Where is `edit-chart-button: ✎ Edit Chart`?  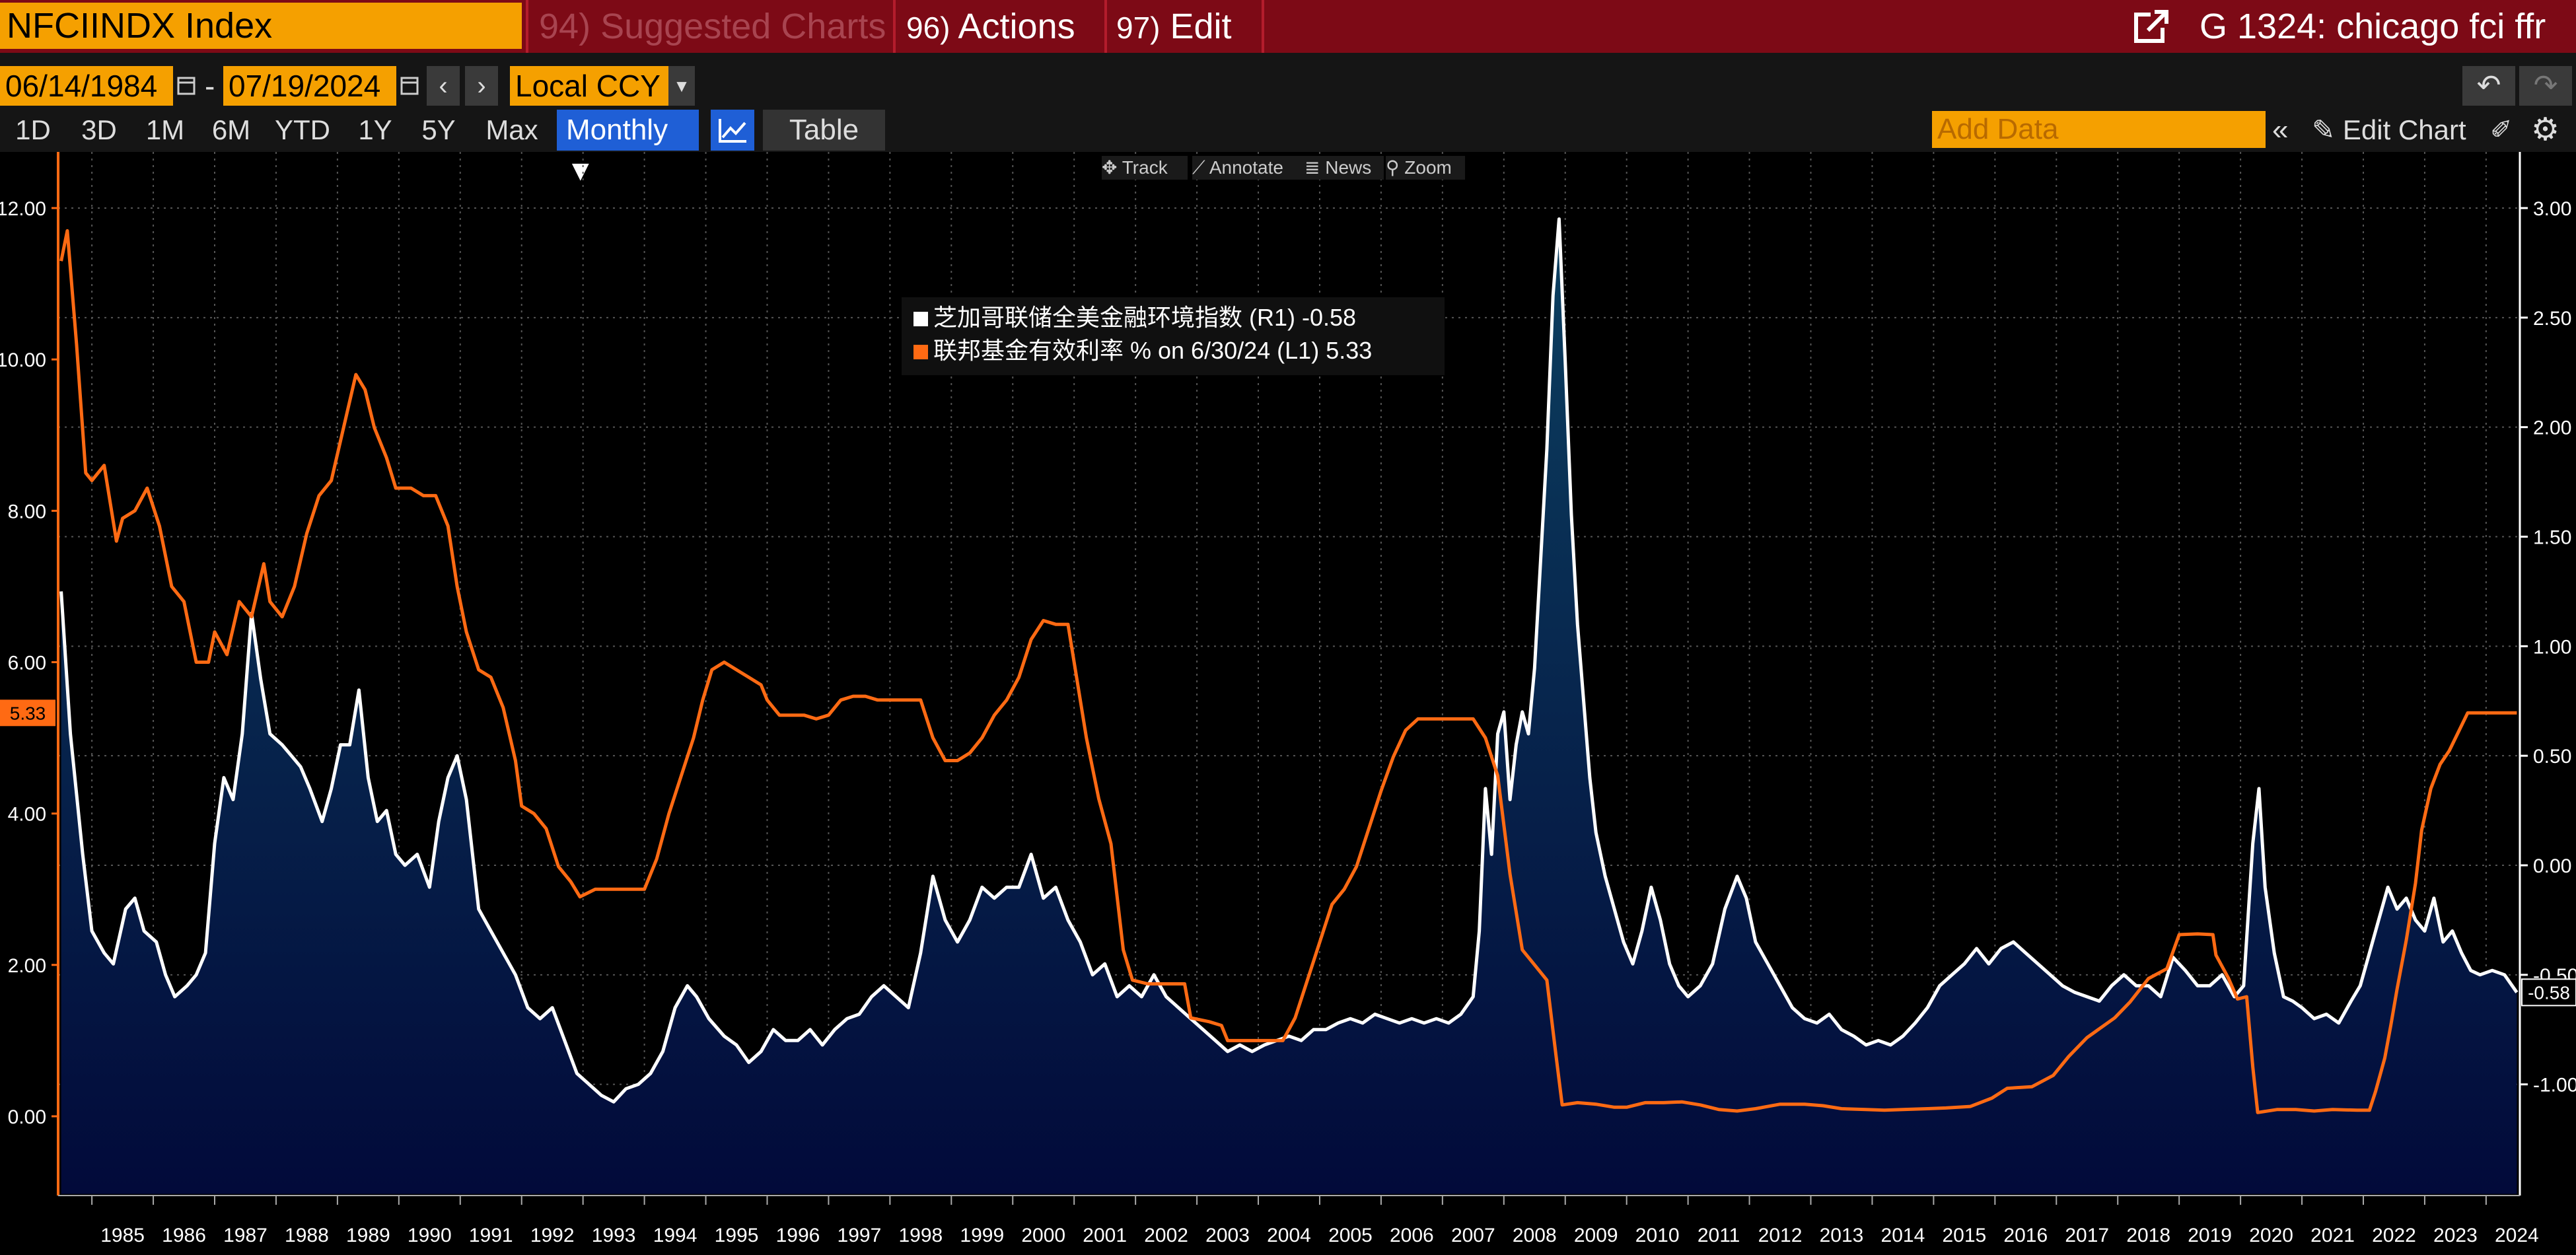 edit-chart-button: ✎ Edit Chart is located at coordinates (2389, 130).